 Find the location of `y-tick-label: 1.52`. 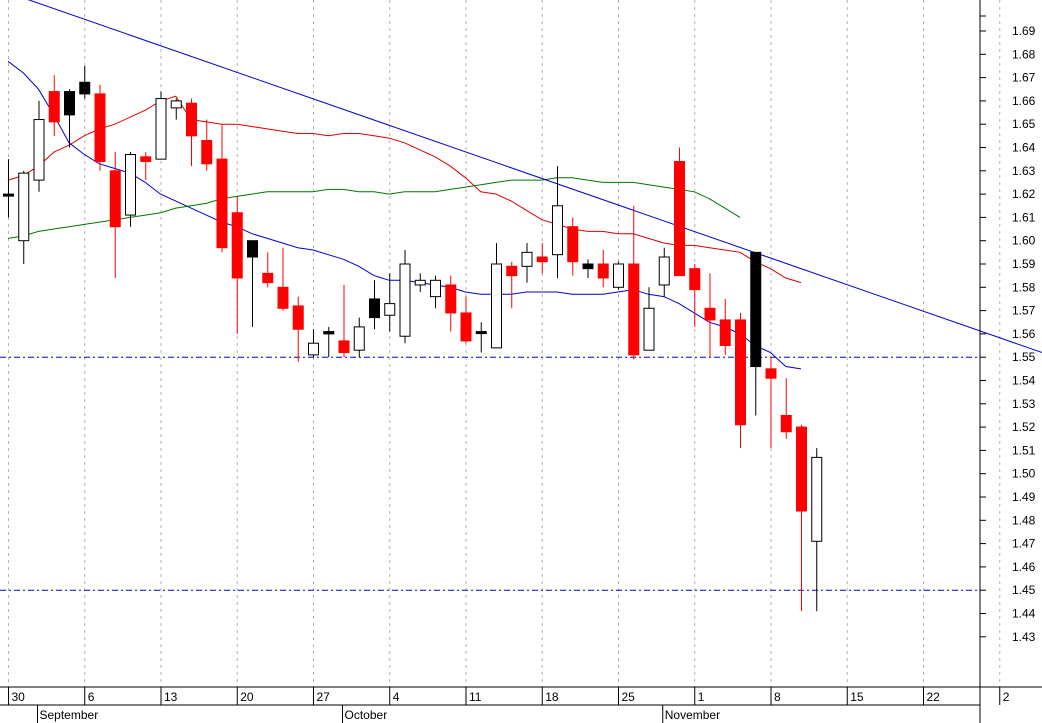

y-tick-label: 1.52 is located at coordinates (1024, 427).